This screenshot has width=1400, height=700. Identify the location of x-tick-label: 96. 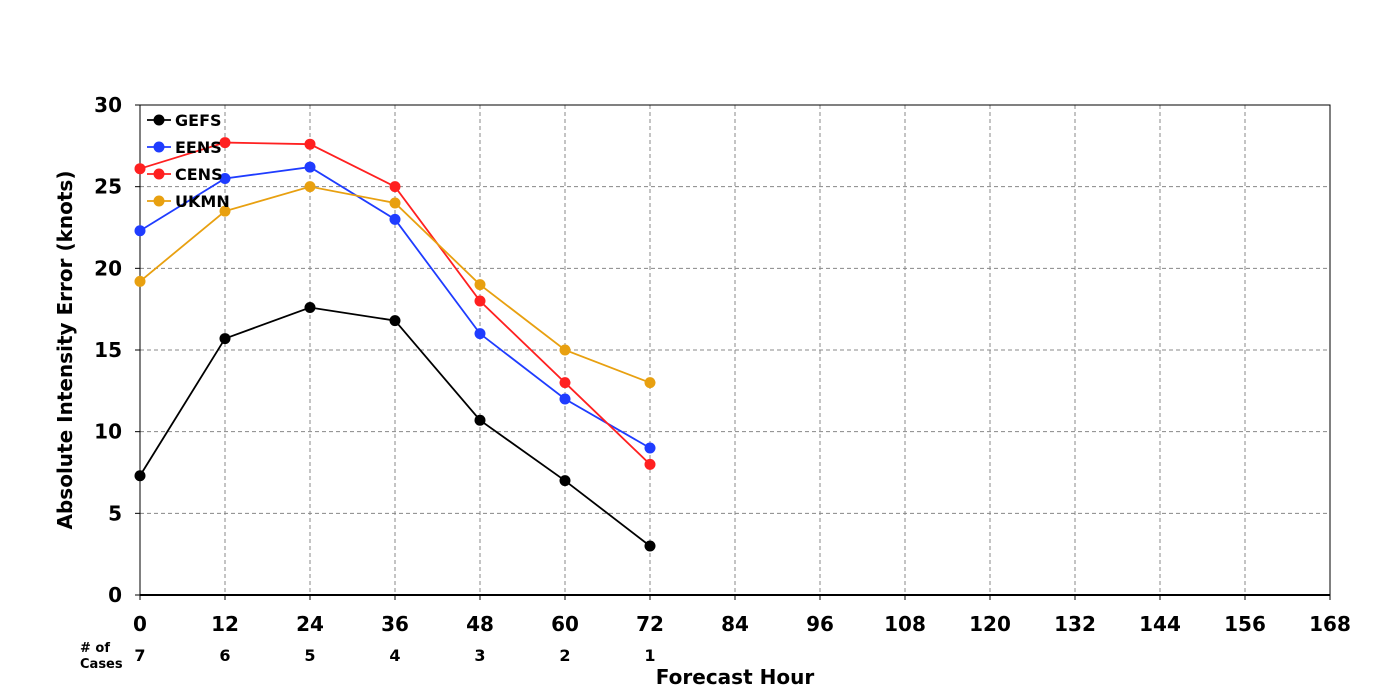
(820, 624).